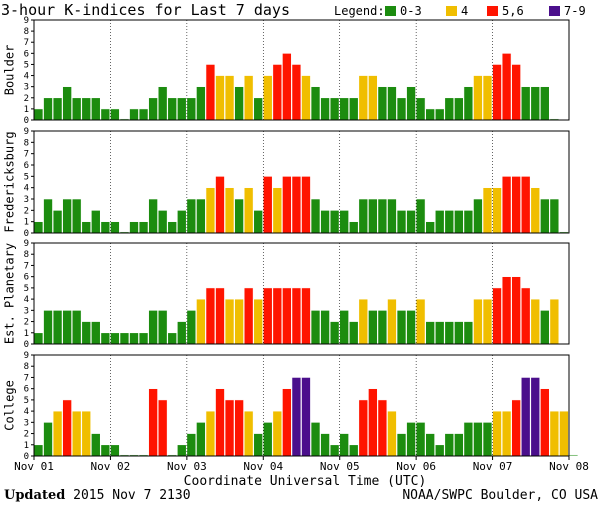 The width and height of the screenshot is (600, 510). Describe the element at coordinates (26, 211) in the screenshot. I see `y-tick-label: 2` at that location.